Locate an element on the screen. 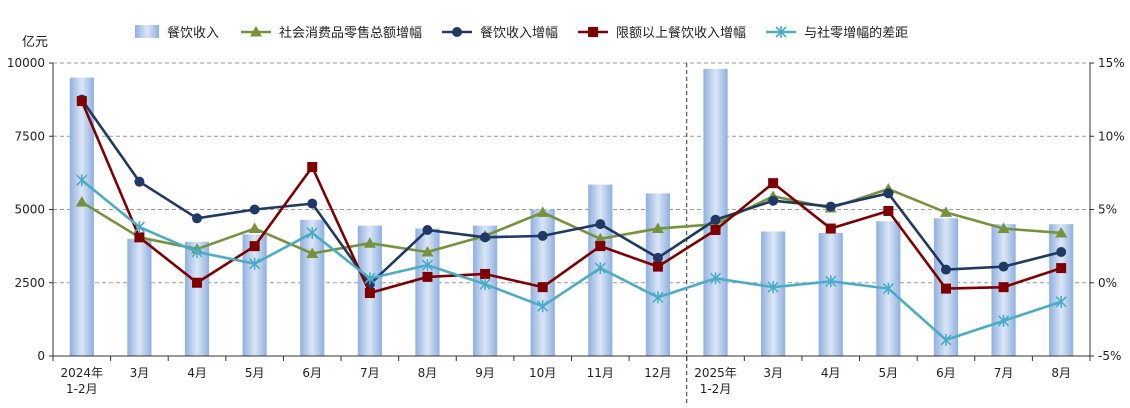  y-right-tick-label: 0% is located at coordinates (1107, 283).